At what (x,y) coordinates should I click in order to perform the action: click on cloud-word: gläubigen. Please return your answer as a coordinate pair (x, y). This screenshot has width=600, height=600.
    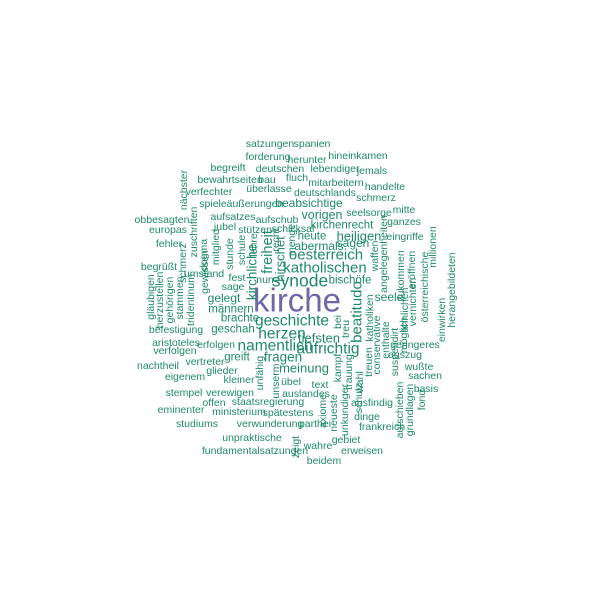
    Looking at the image, I should click on (150, 297).